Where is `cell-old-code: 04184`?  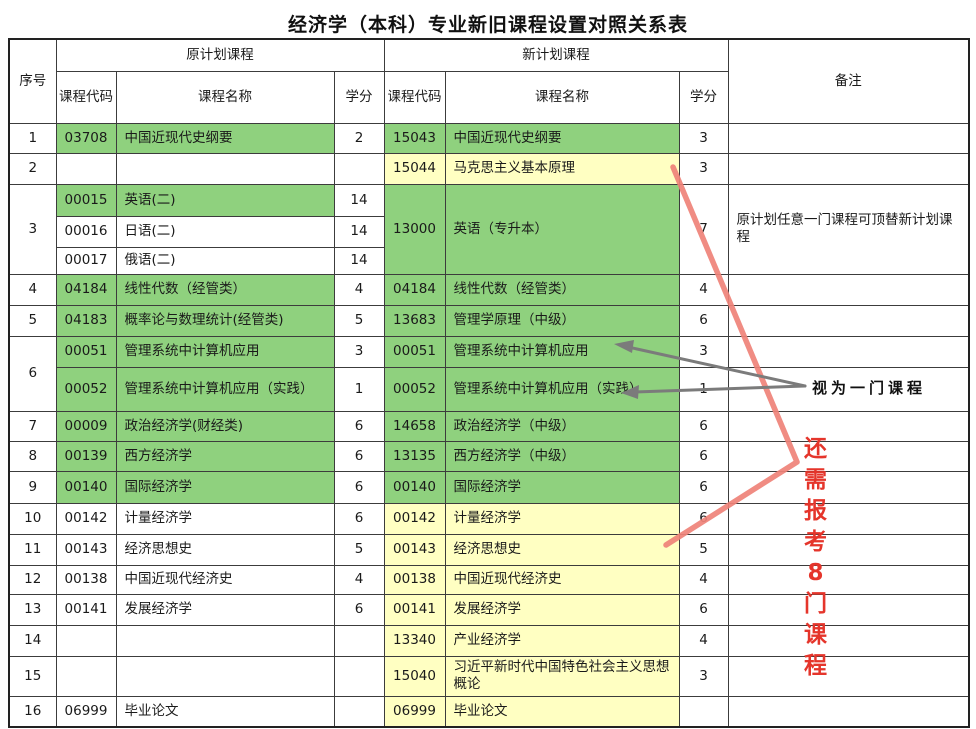 cell-old-code: 04184 is located at coordinates (86, 289).